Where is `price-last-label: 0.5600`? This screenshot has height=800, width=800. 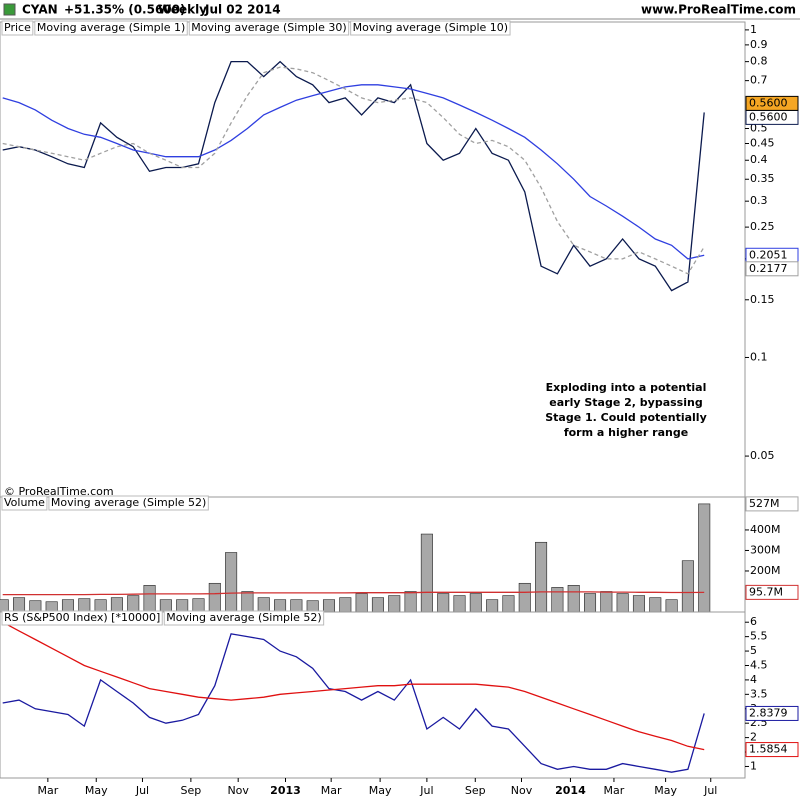 price-last-label: 0.5600 is located at coordinates (768, 102).